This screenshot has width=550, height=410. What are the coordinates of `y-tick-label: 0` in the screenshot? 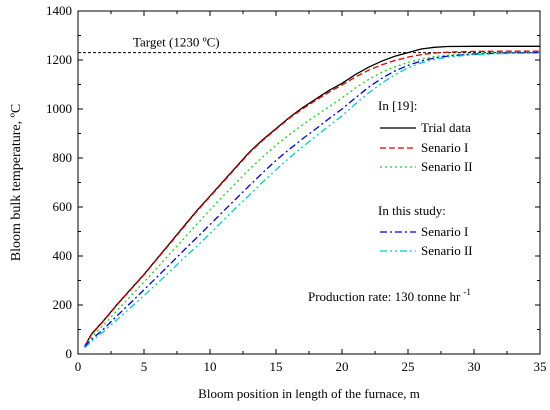 It's located at (69, 353).